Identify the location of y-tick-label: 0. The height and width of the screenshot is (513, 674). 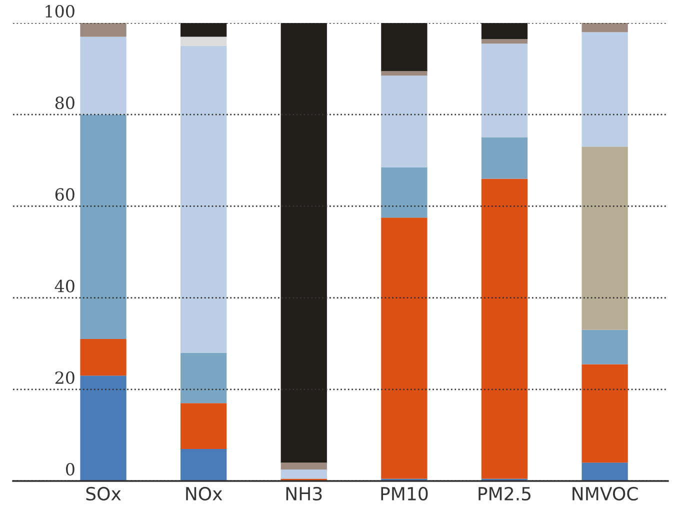
(70, 469).